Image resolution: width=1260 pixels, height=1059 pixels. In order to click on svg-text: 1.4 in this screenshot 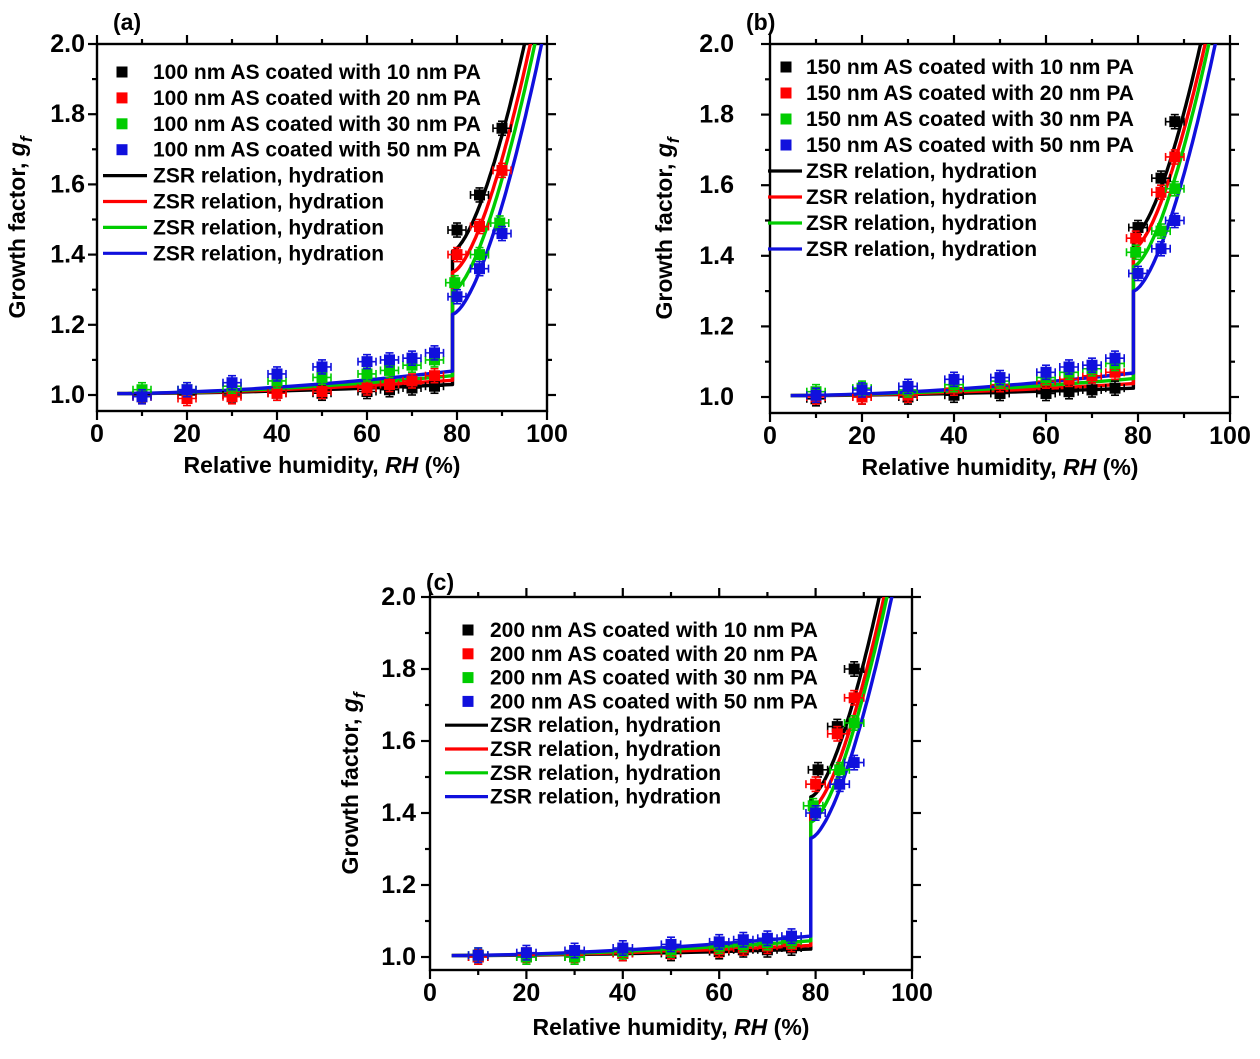, I will do `click(67, 255)`.